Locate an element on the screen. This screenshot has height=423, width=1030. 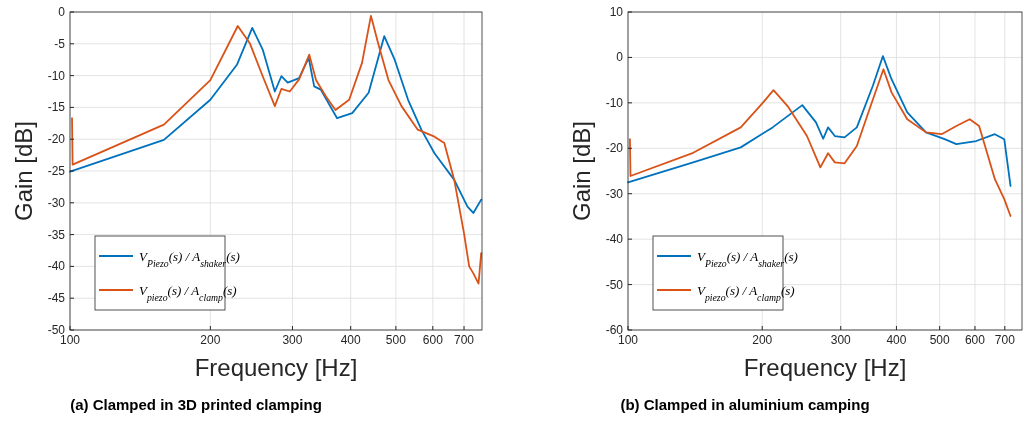
y-tick-label: -5 is located at coordinates (60, 43).